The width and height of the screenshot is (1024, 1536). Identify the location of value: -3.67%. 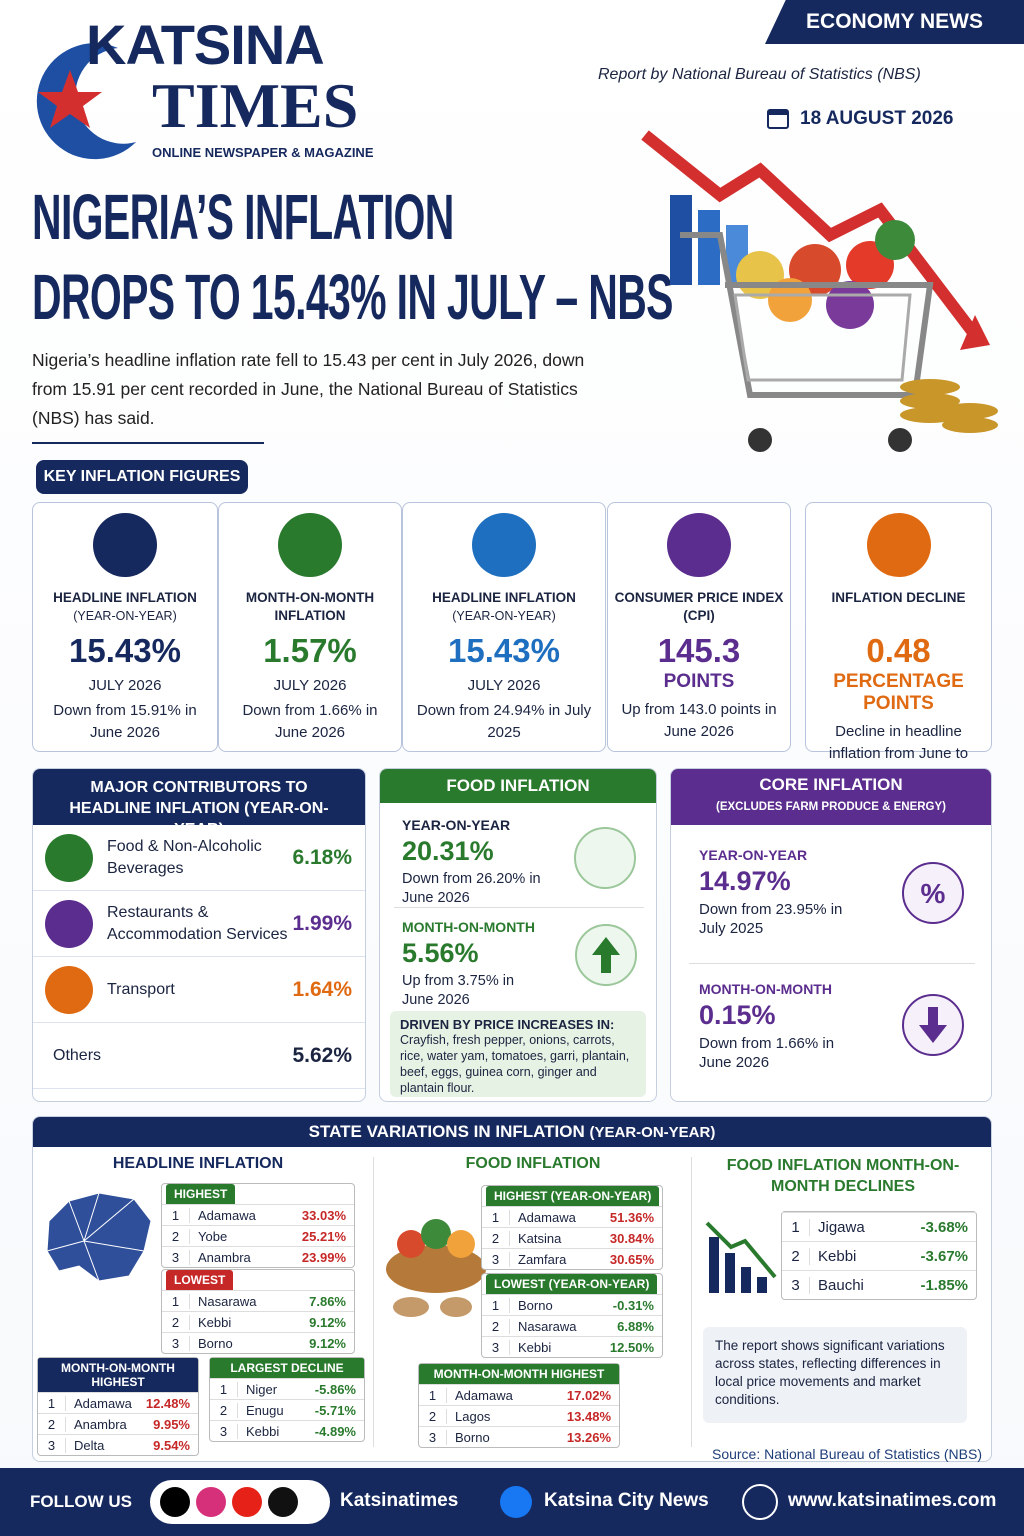
(944, 1256).